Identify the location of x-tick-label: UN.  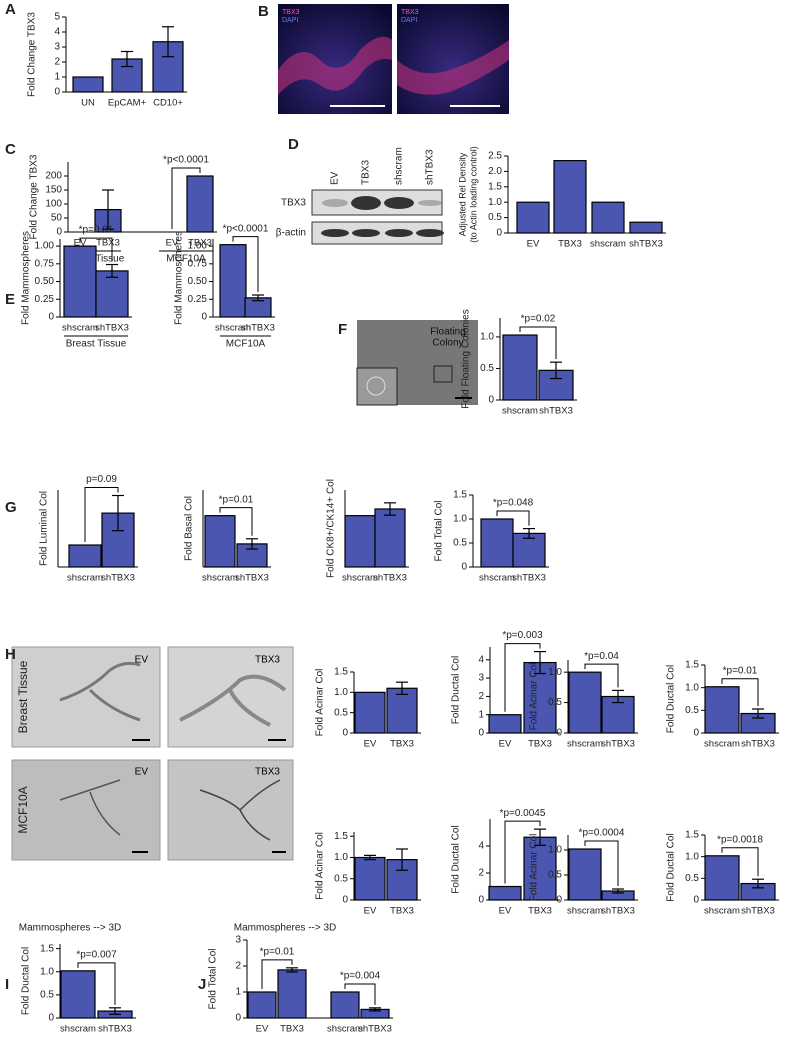
(88, 103).